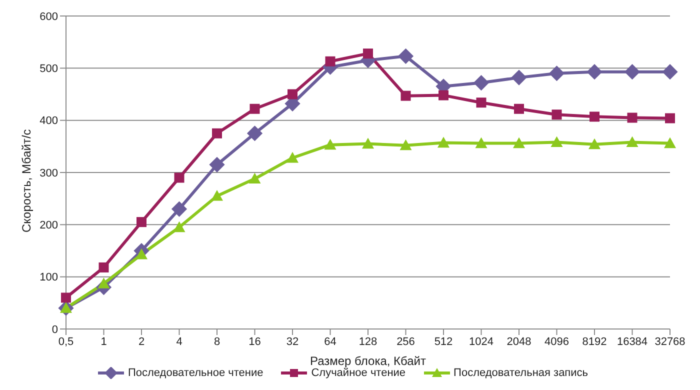 This screenshot has height=390, width=700. I want to click on x-tick-label: 128, so click(368, 342).